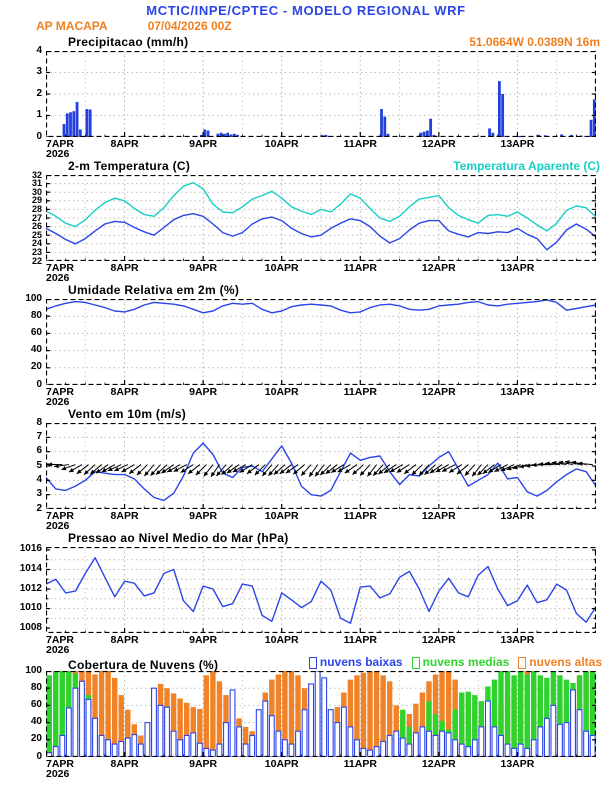 Image resolution: width=612 pixels, height=792 pixels. What do you see at coordinates (466, 662) in the screenshot?
I see `nuvens-medias-label: nuvens medias` at bounding box center [466, 662].